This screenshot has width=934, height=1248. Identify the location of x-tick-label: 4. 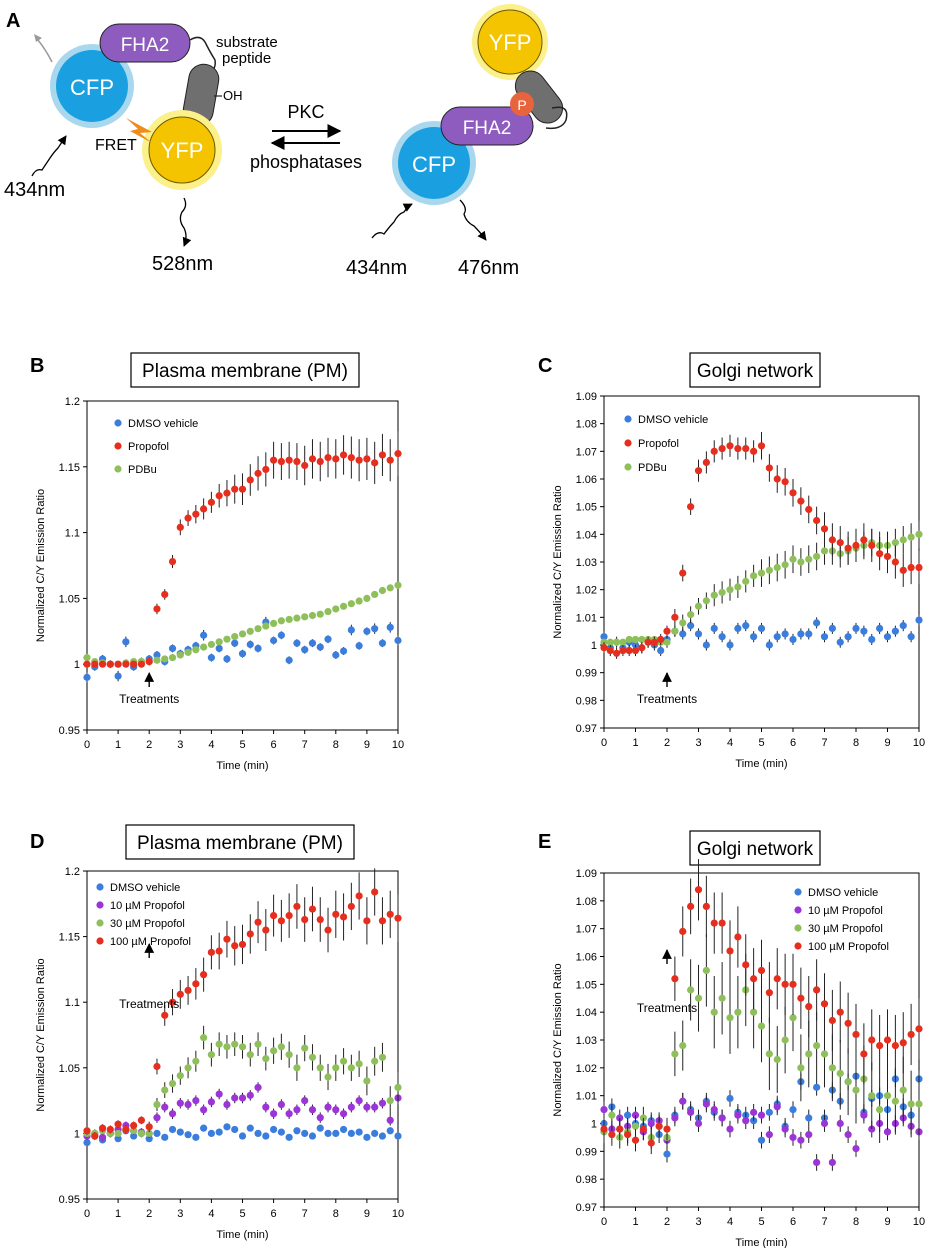
(730, 1222).